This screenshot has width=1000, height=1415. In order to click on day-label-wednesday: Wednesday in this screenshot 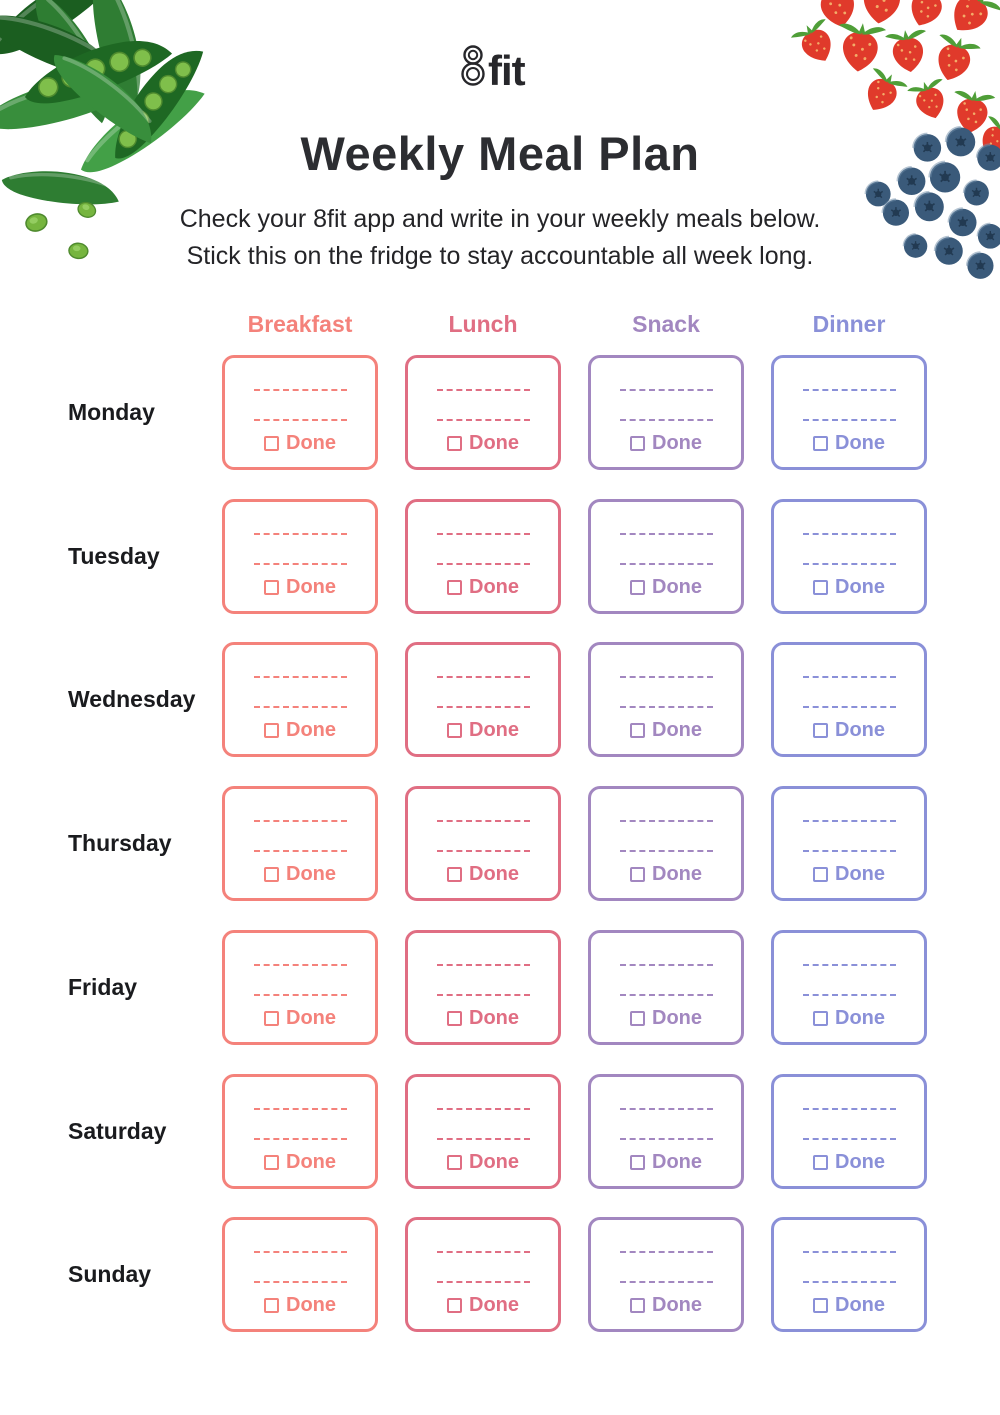, I will do `click(132, 699)`.